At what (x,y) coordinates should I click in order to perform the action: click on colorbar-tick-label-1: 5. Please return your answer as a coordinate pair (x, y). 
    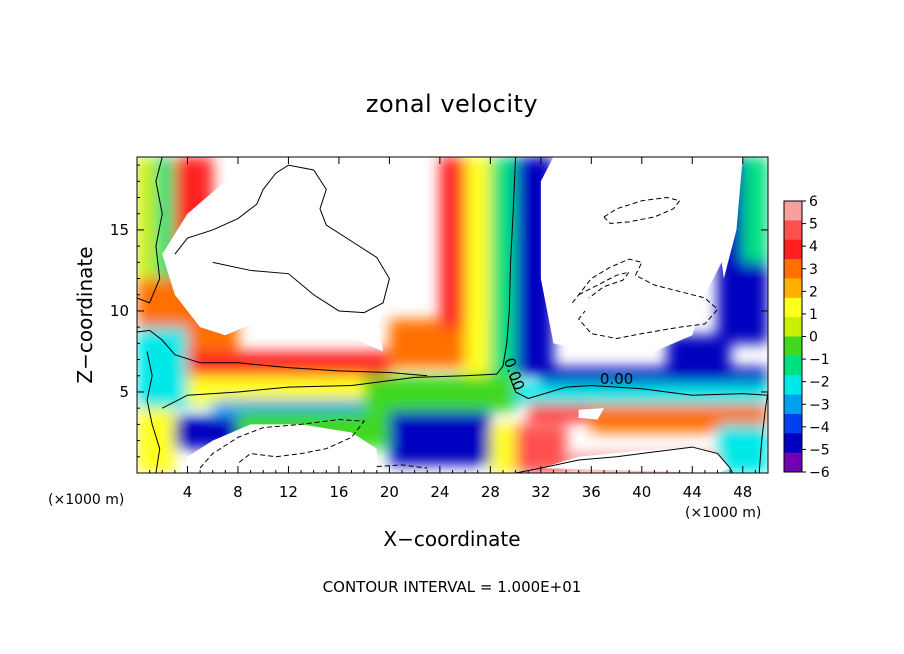
    Looking at the image, I should click on (813, 225).